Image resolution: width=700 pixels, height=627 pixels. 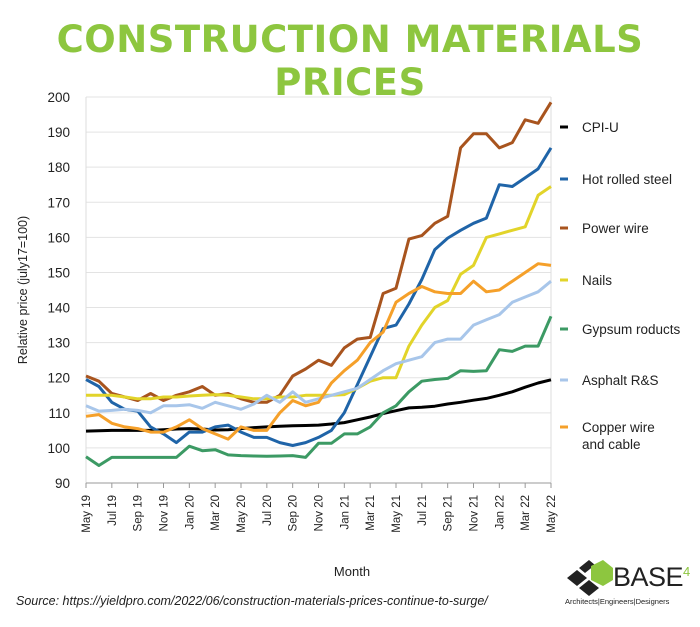 I want to click on legend-label: Hot rolled steel, so click(x=627, y=179).